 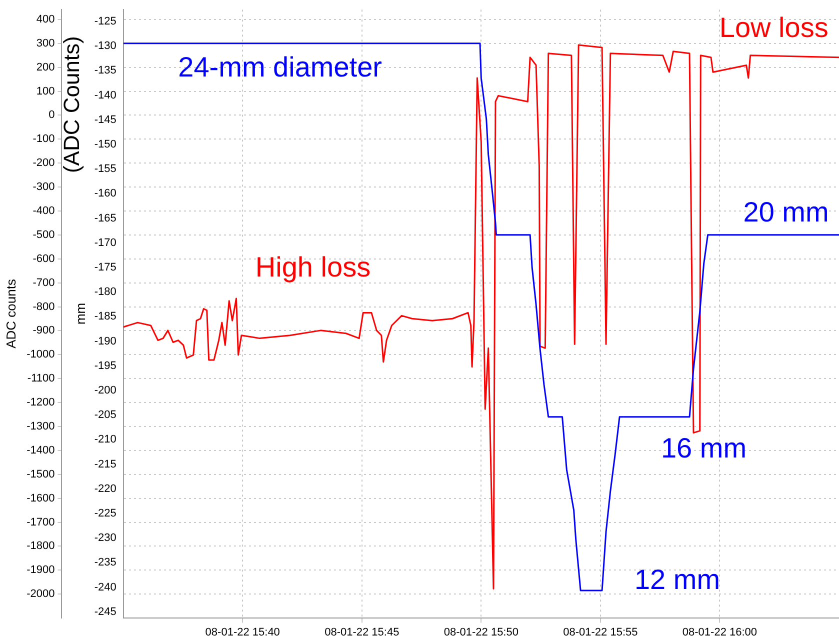 I want to click on y2-tick-label: -165, so click(x=105, y=218).